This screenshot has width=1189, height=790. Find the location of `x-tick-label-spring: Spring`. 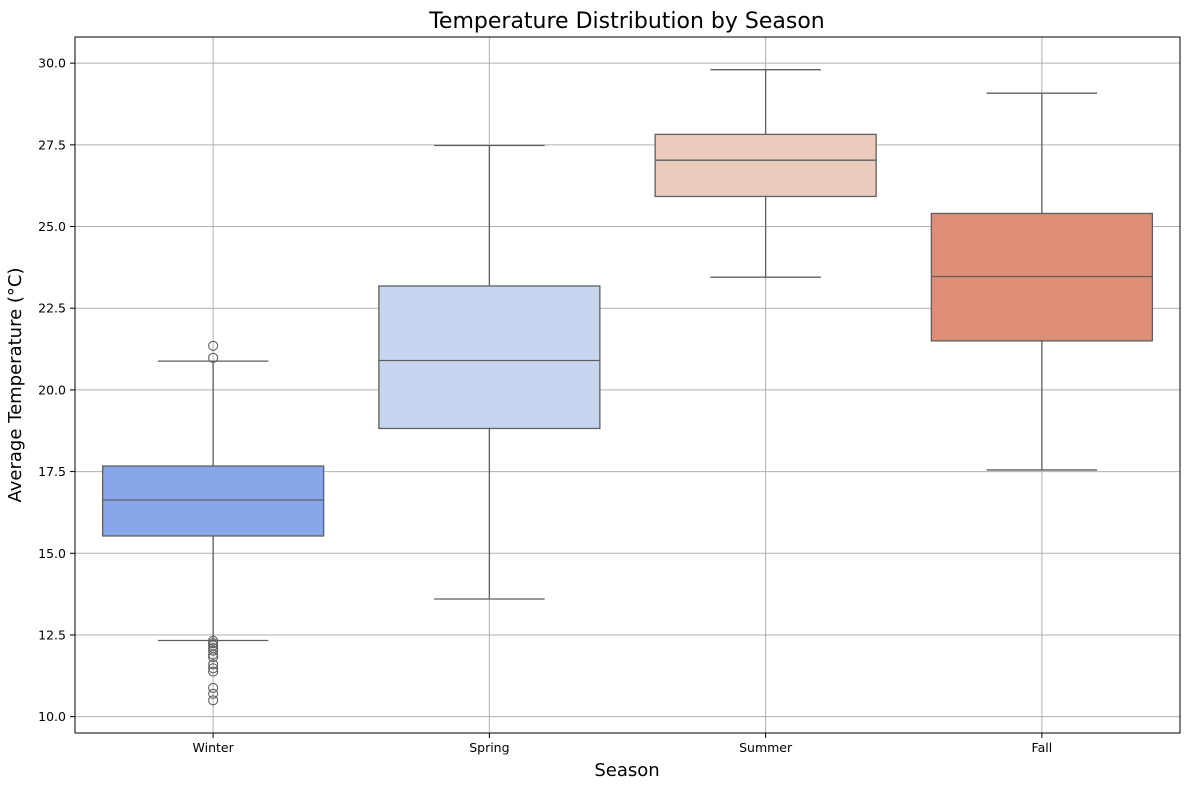

x-tick-label-spring: Spring is located at coordinates (489, 747).